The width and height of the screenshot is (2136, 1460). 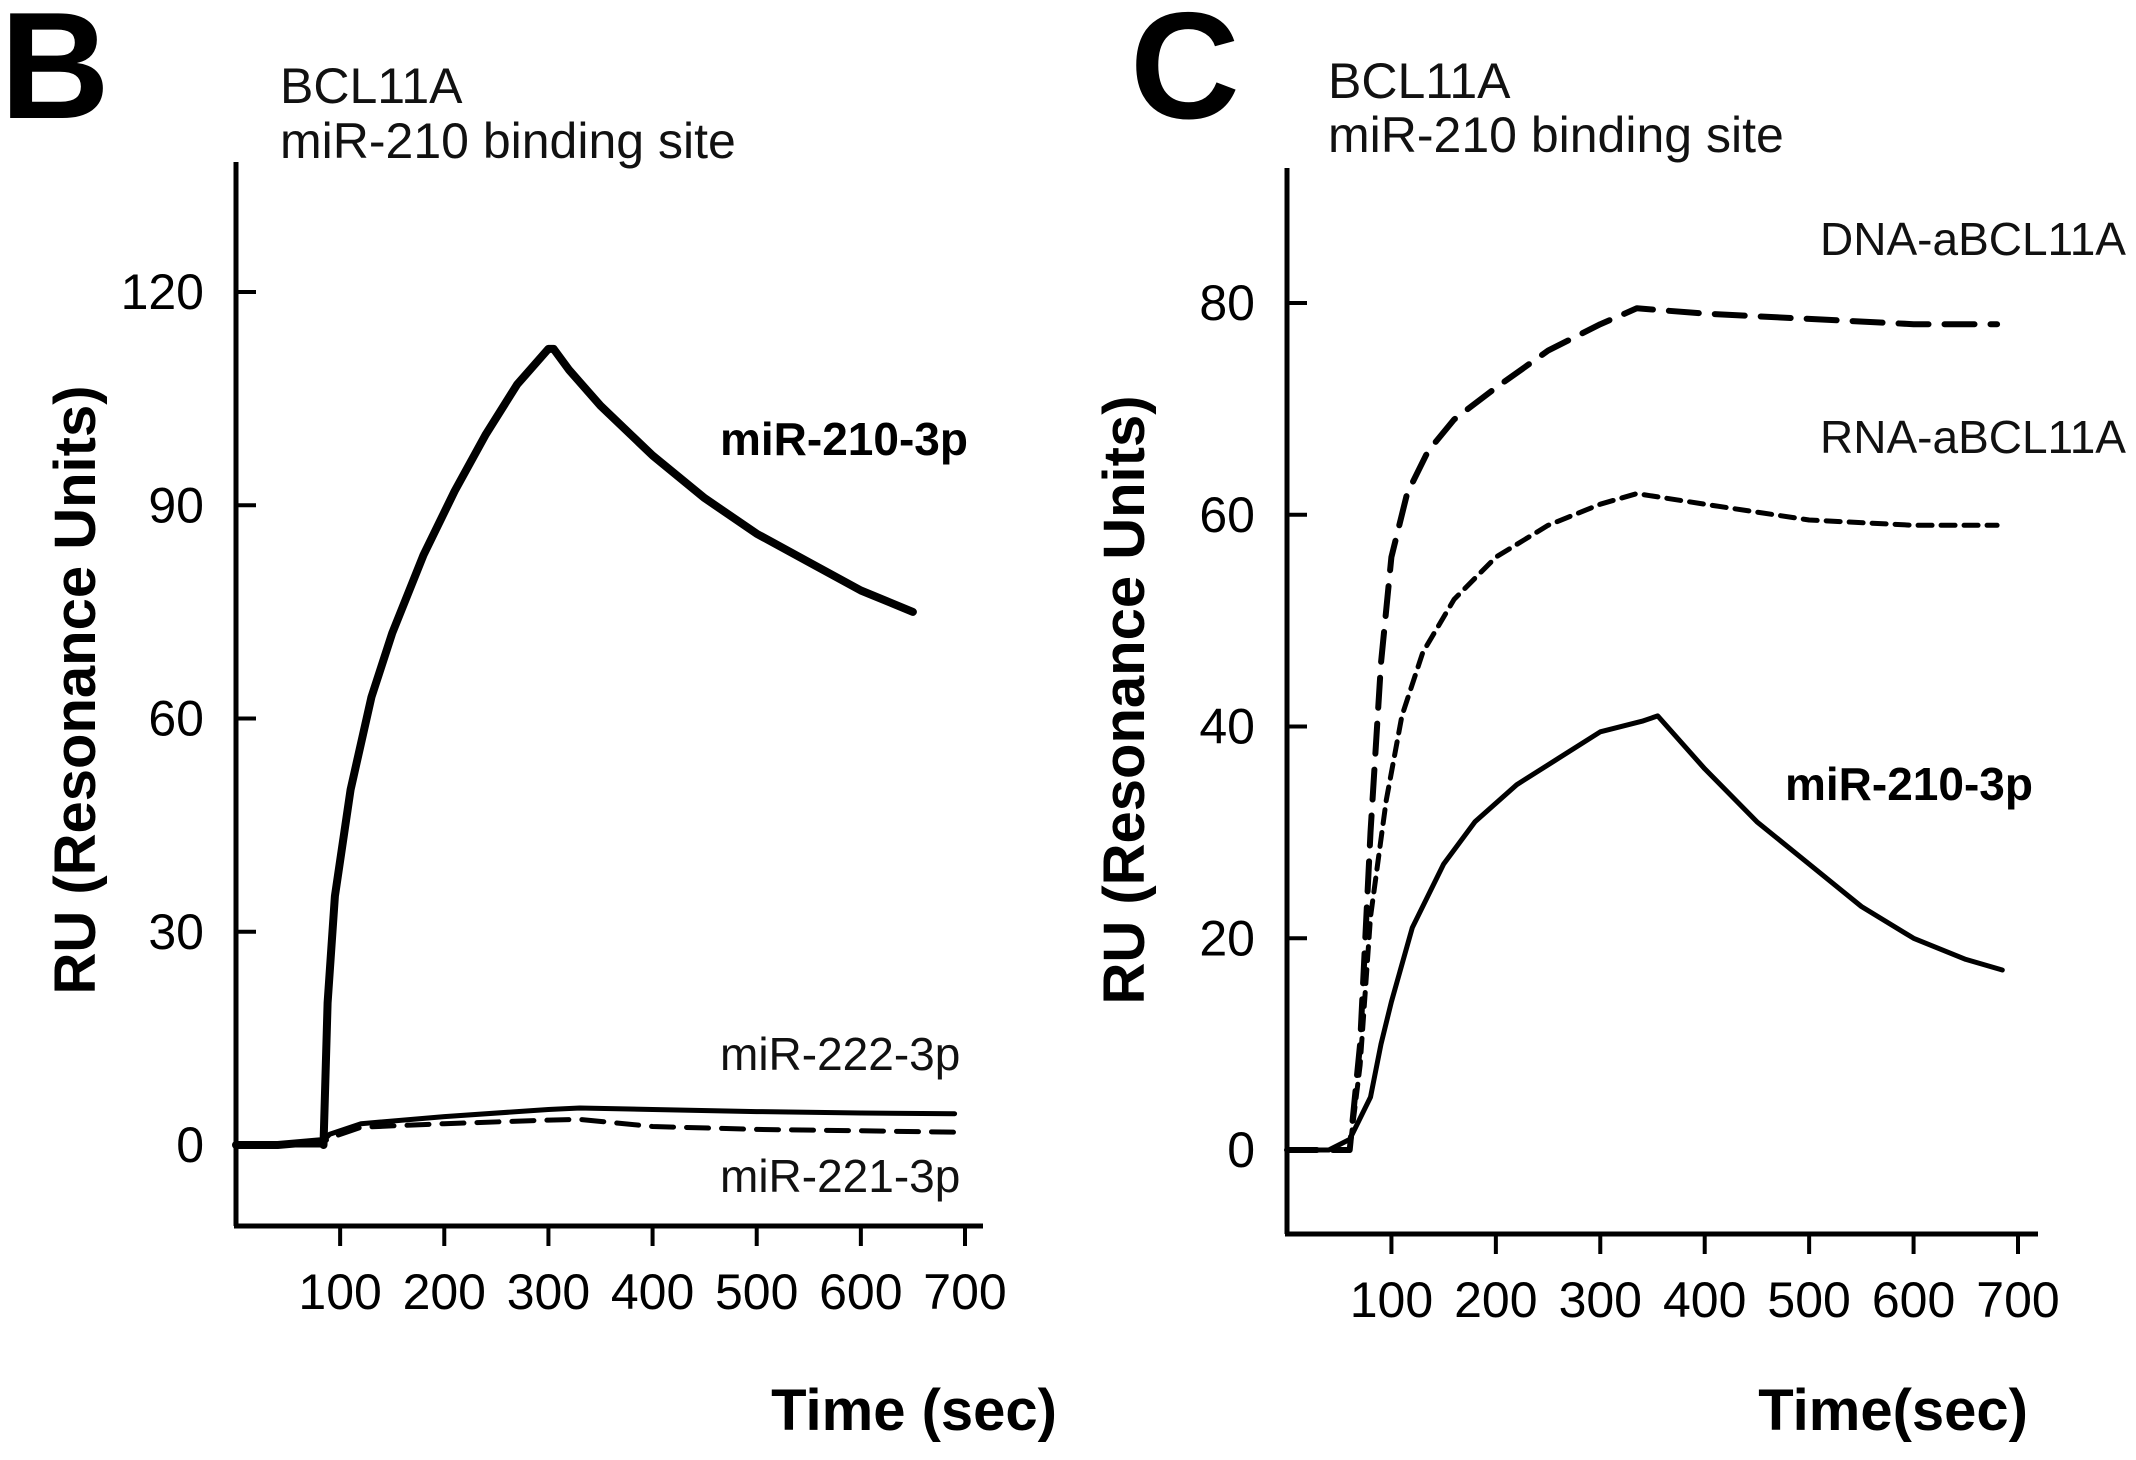 I want to click on panel-c-ytick-label-0: 0, so click(x=1241, y=1150).